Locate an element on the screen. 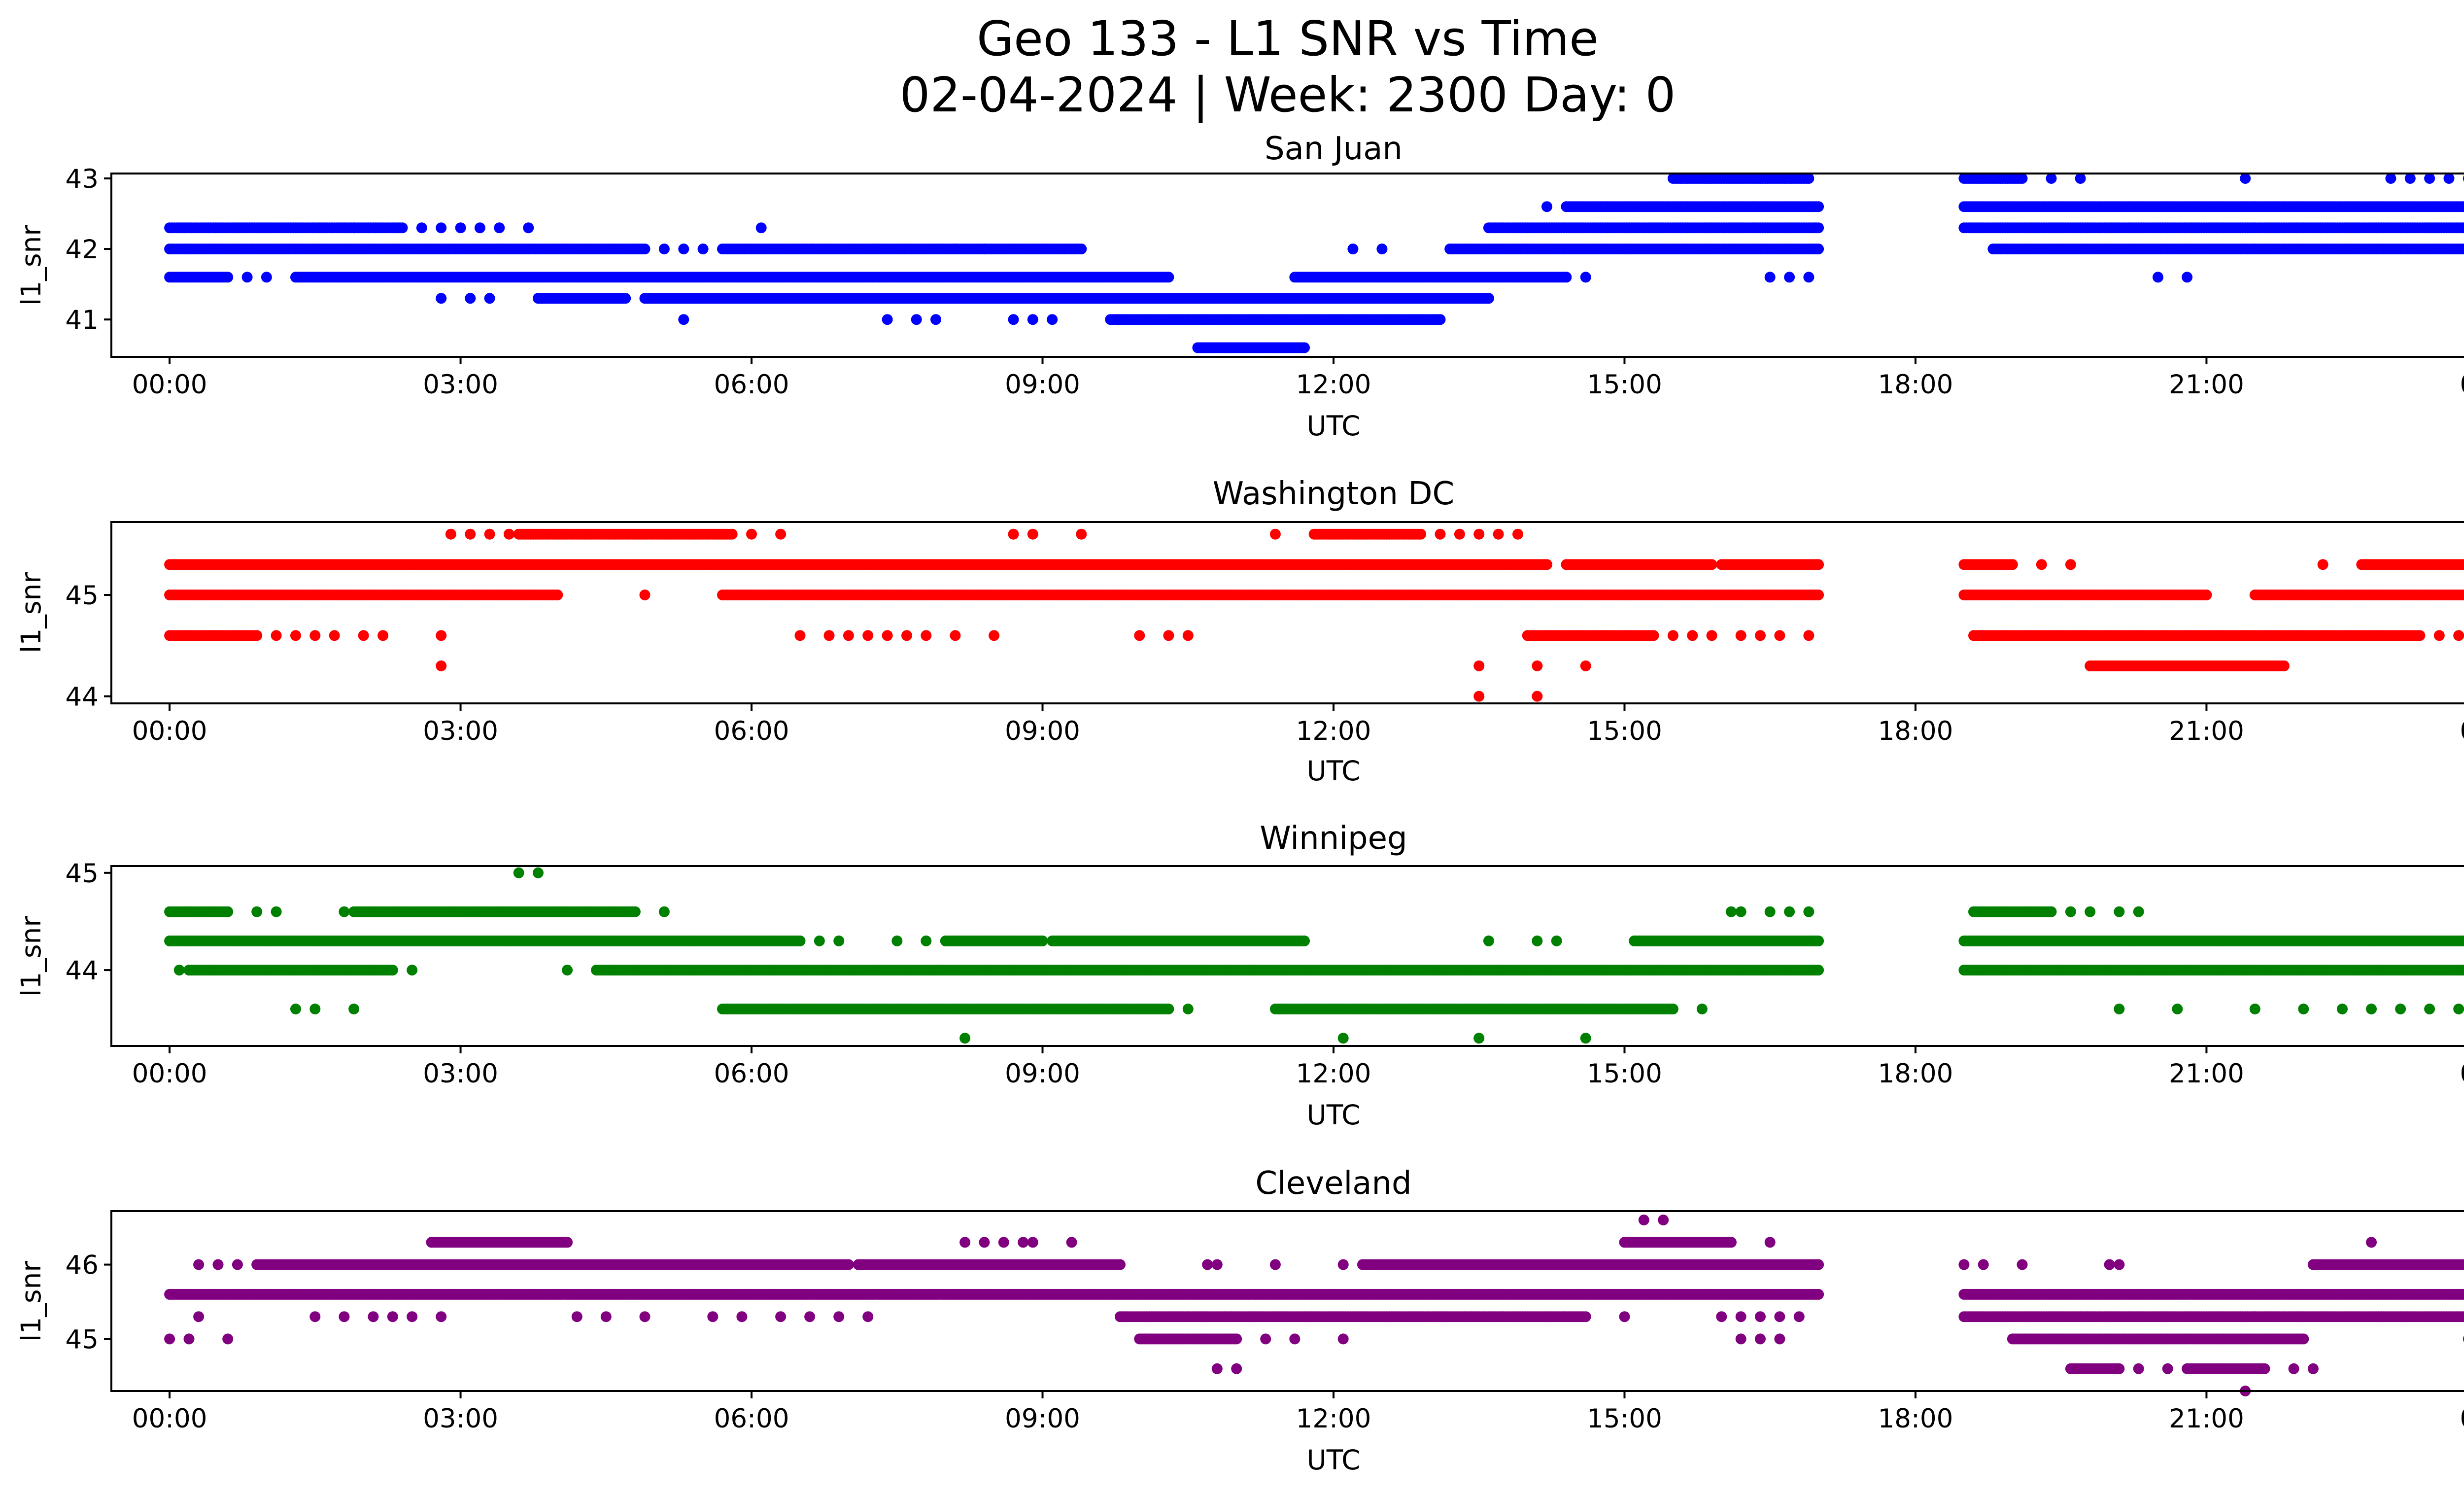 The height and width of the screenshot is (1495, 2464). subplot-title: Washington DC is located at coordinates (1333, 494).